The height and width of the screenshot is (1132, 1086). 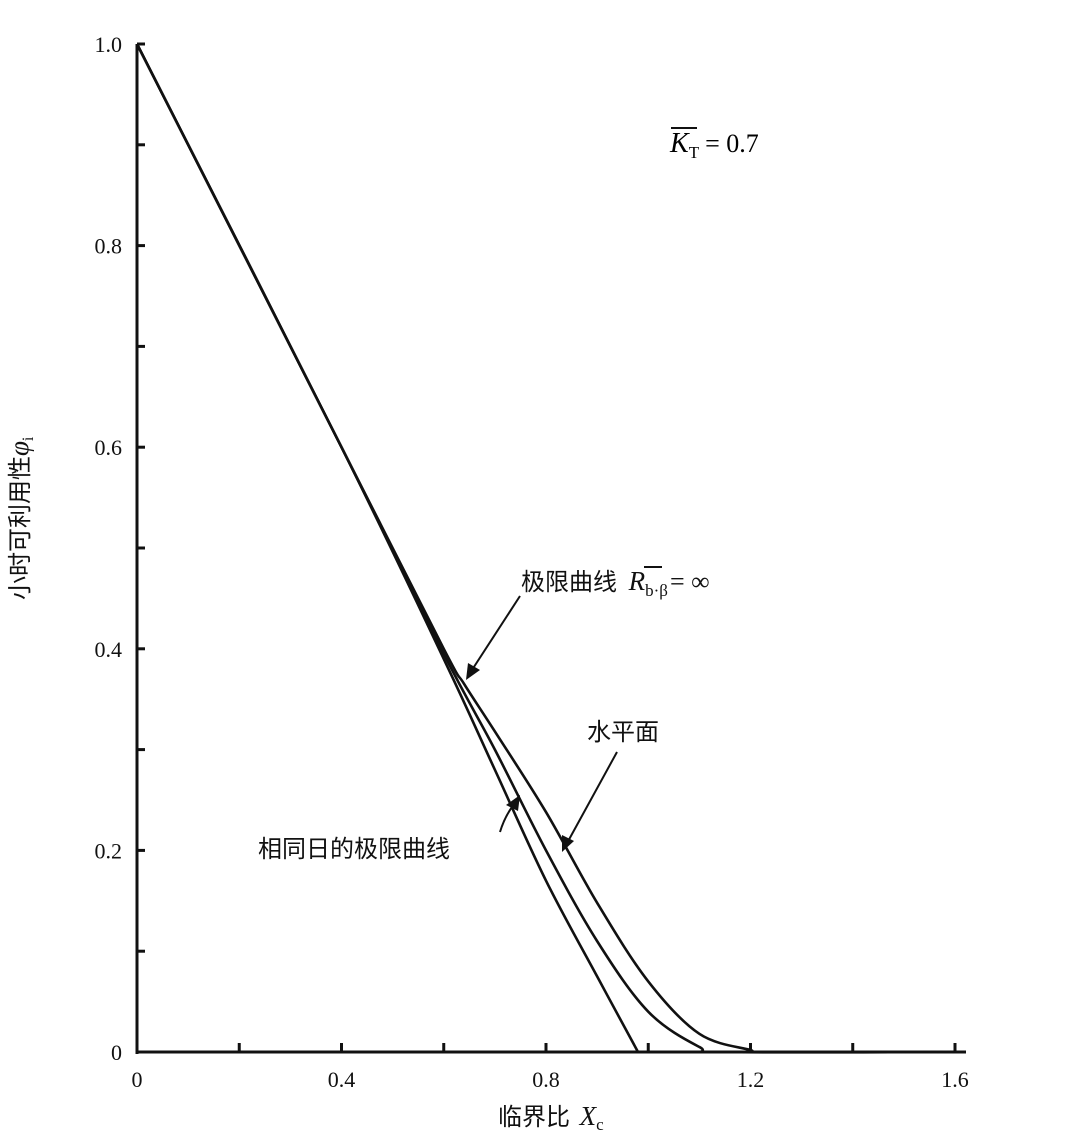 What do you see at coordinates (679, 143) in the screenshot?
I see `parameter-symbol: K` at bounding box center [679, 143].